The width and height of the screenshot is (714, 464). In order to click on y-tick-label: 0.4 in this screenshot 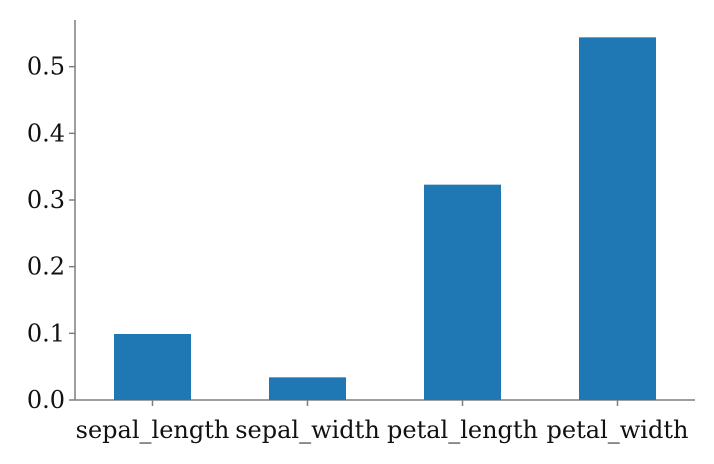, I will do `click(46, 133)`.